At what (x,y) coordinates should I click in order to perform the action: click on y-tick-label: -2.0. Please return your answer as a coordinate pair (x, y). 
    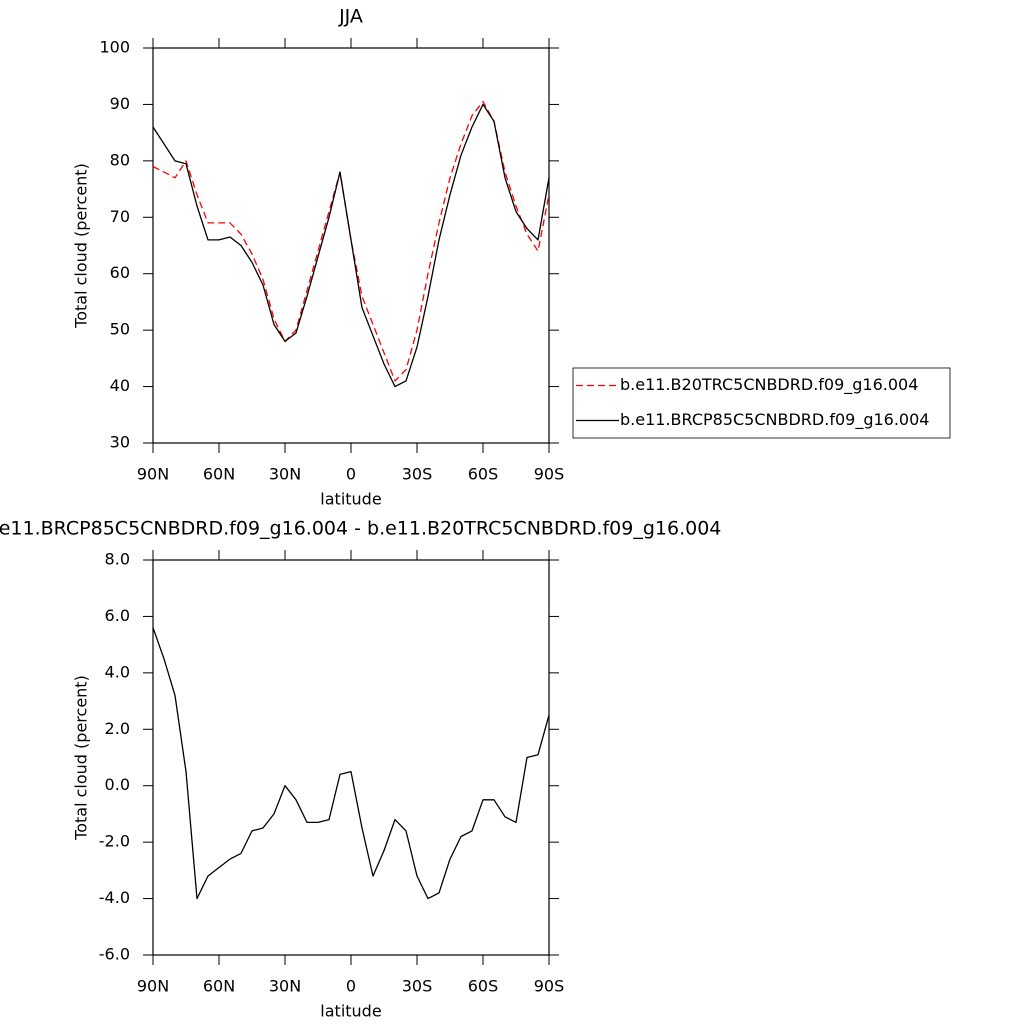
    Looking at the image, I should click on (114, 841).